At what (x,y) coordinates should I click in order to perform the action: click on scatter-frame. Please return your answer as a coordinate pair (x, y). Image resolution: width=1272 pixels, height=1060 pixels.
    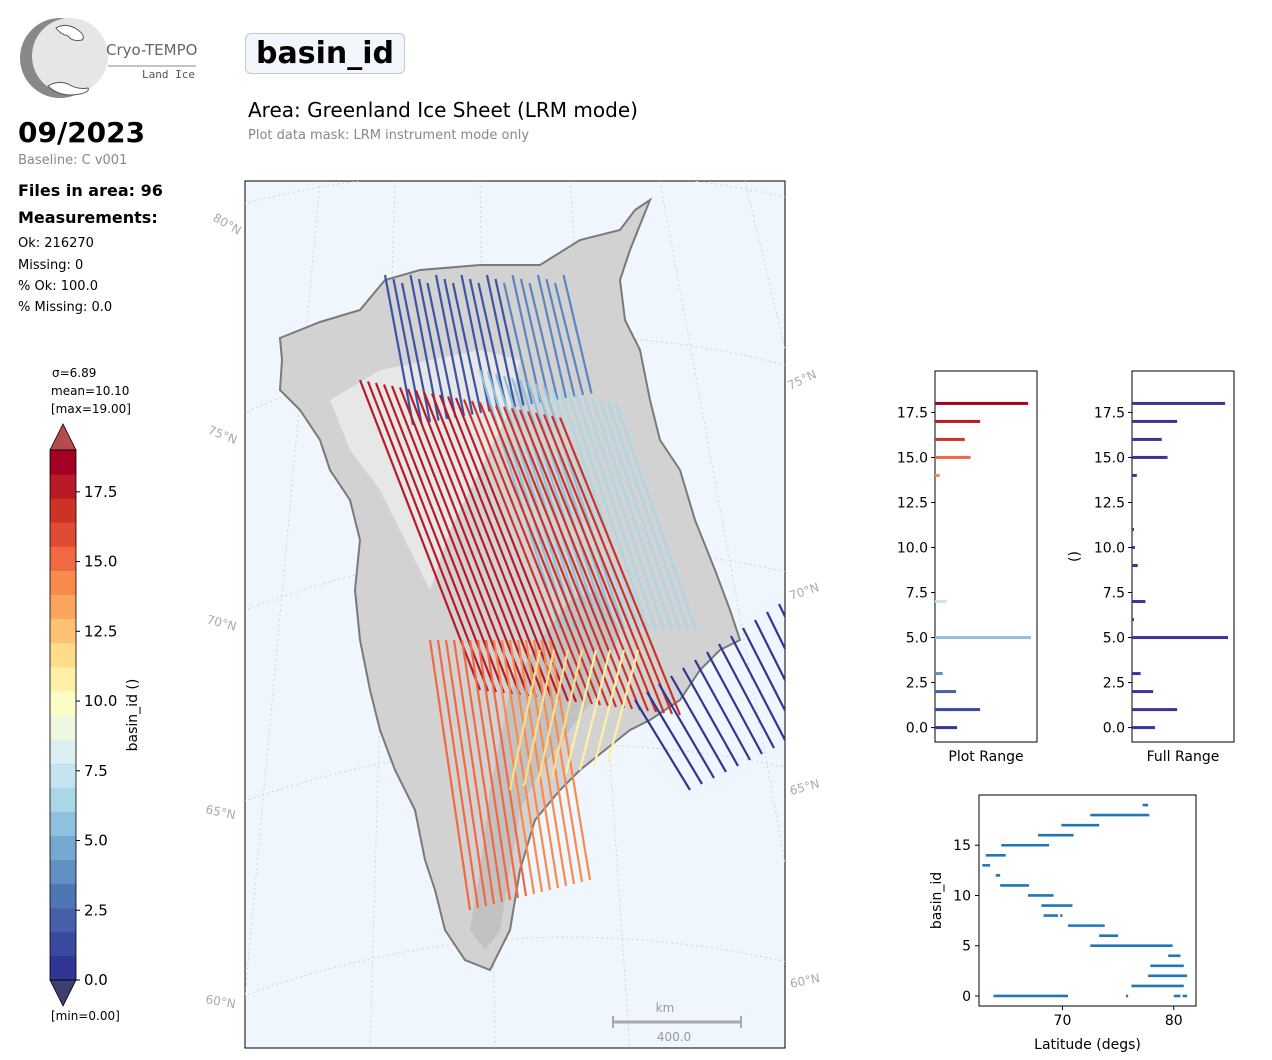
    Looking at the image, I should click on (1087, 900).